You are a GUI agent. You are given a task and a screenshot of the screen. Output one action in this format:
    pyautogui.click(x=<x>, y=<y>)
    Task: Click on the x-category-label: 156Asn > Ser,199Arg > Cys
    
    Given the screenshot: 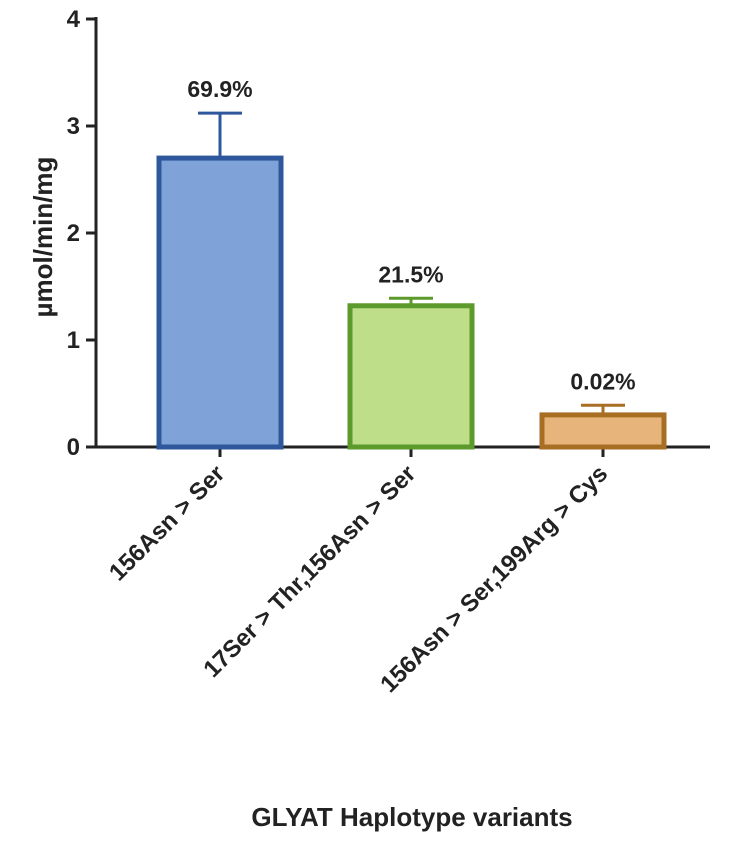 What is the action you would take?
    pyautogui.click(x=494, y=579)
    